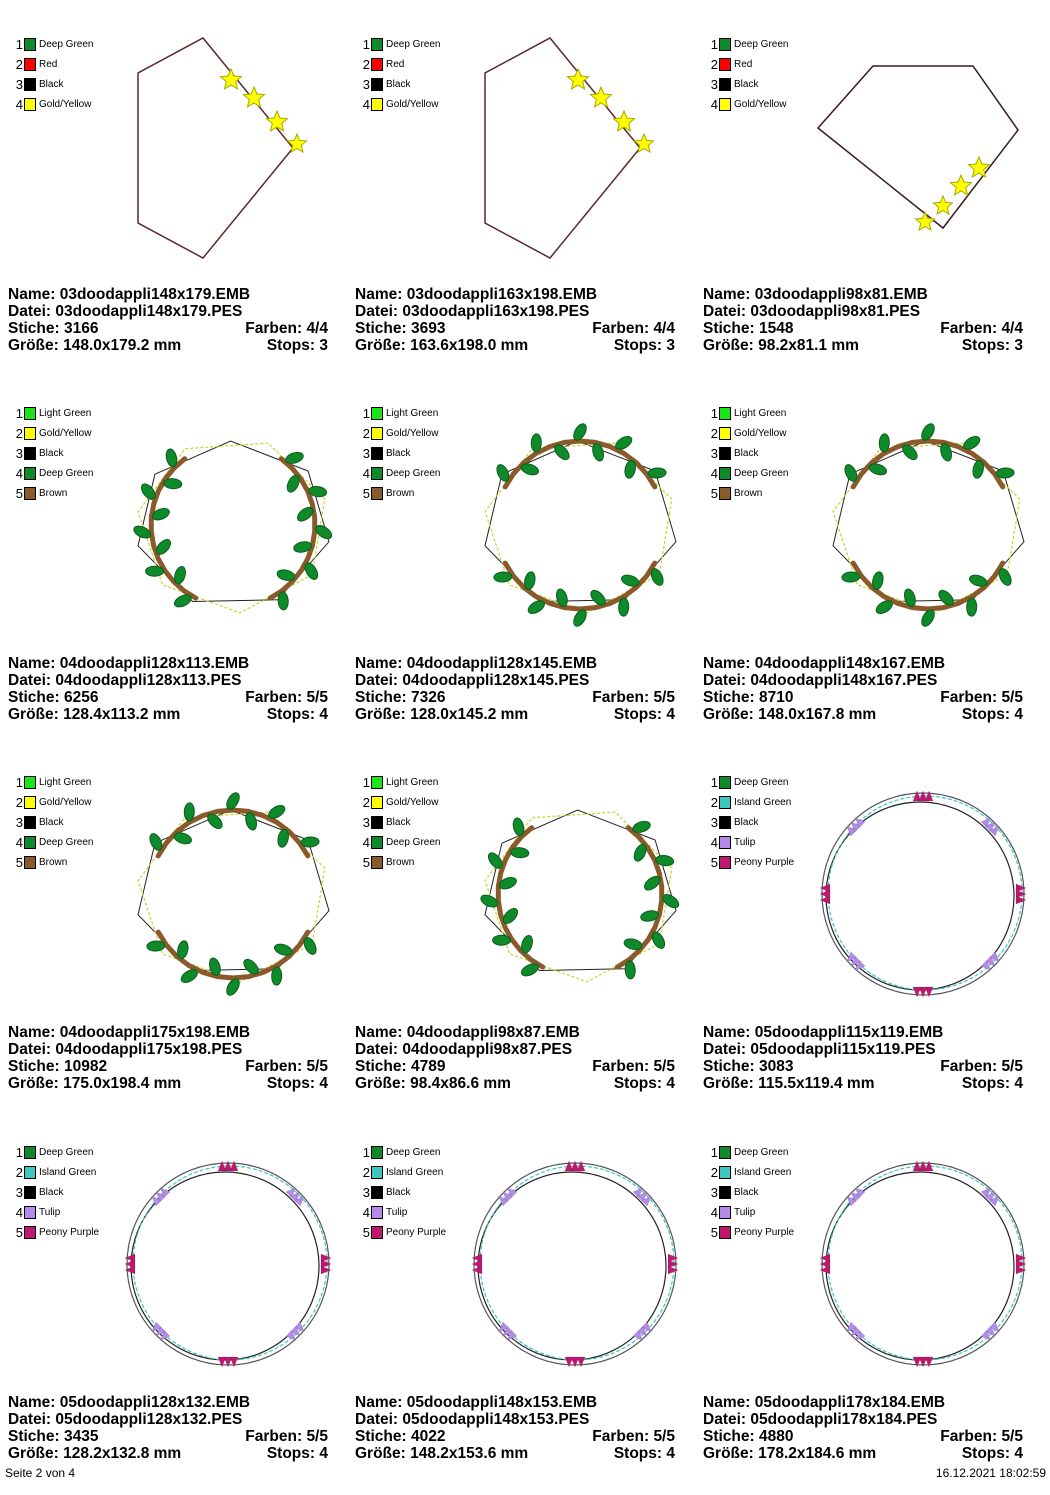 The height and width of the screenshot is (1495, 1050). What do you see at coordinates (647, 900) in the screenshot?
I see `leaf-branch` at bounding box center [647, 900].